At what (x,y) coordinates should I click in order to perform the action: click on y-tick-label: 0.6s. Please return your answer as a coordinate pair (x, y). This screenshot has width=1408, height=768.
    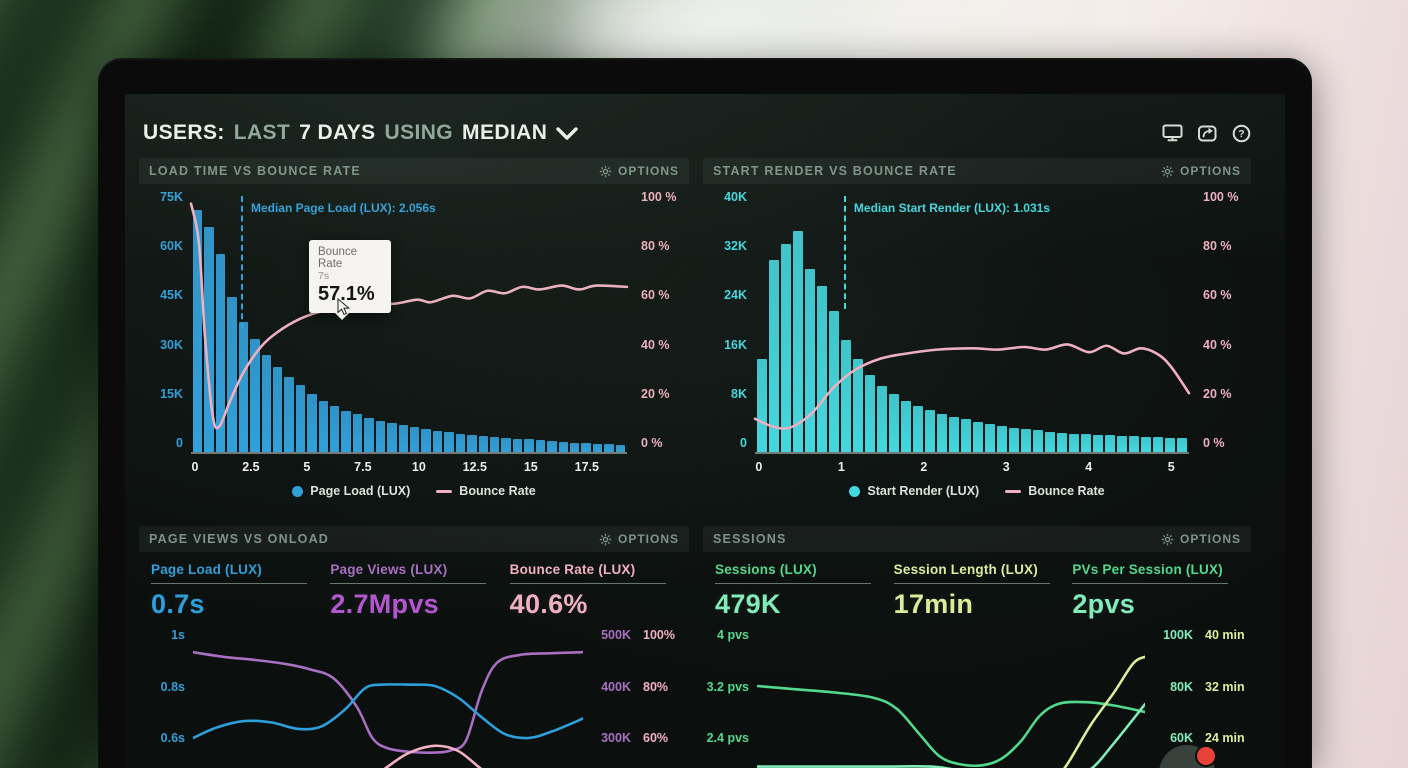
    Looking at the image, I should click on (172, 738).